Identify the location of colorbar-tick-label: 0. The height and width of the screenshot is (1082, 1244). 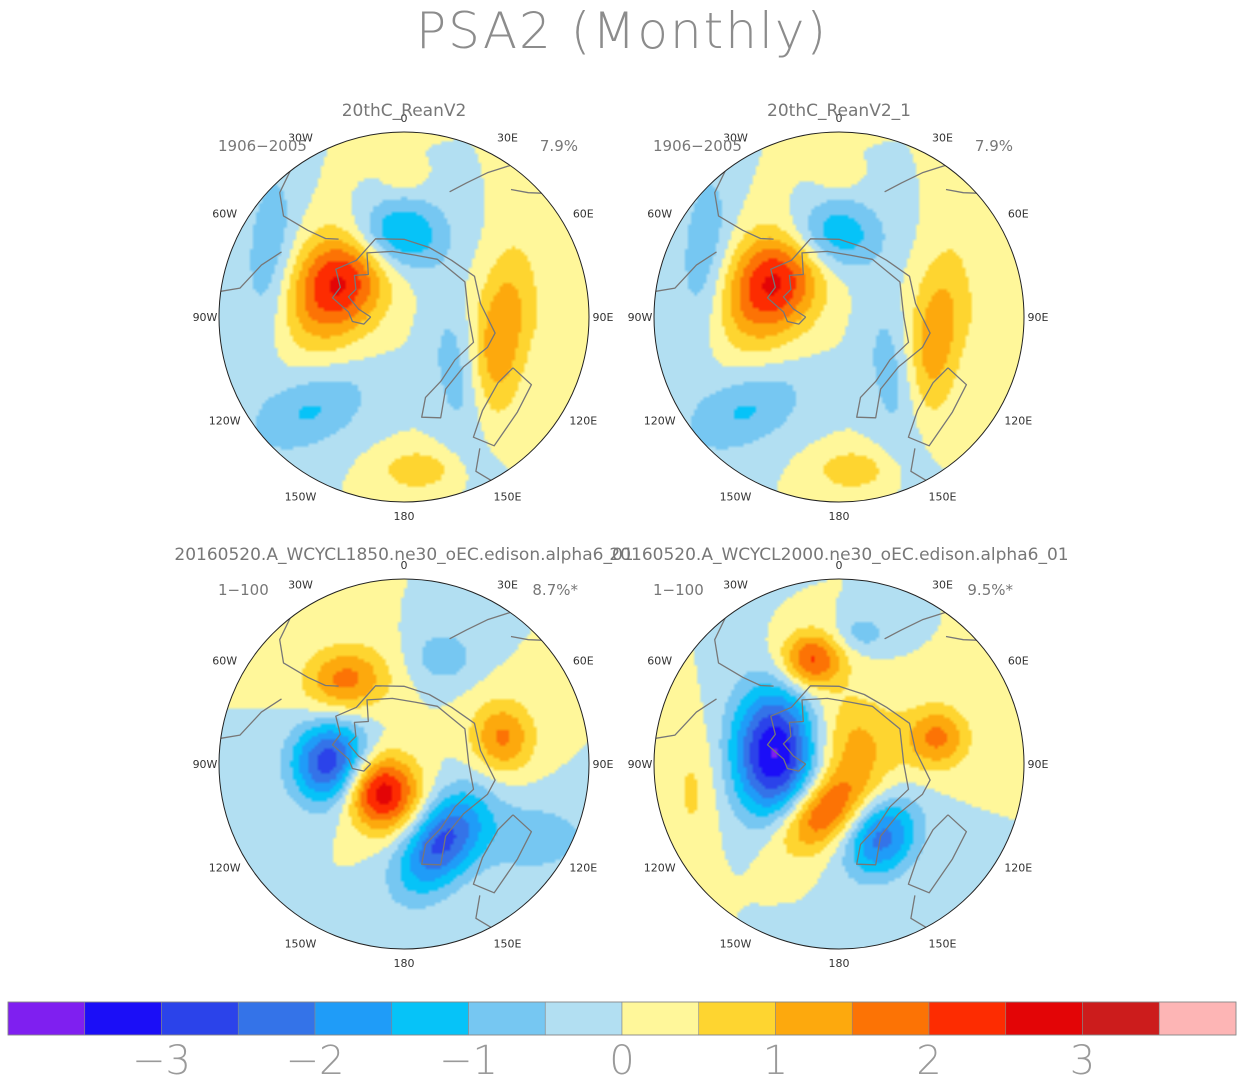
(621, 1060).